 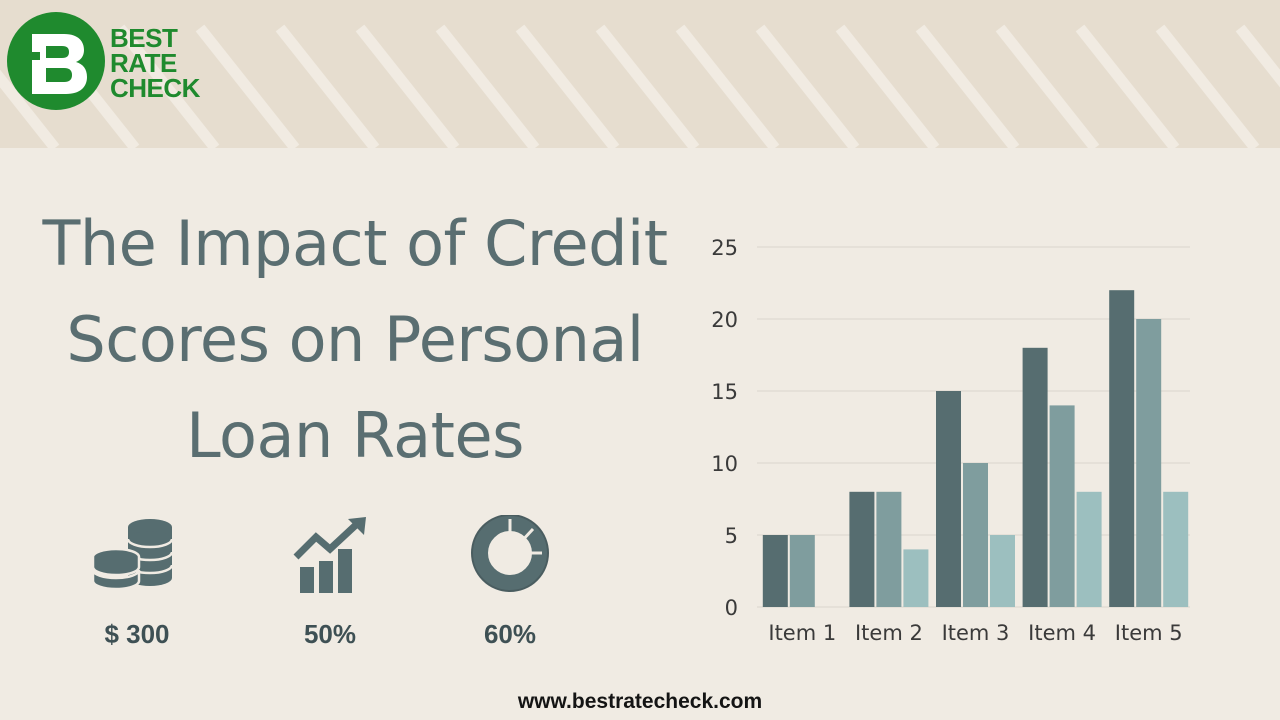 I want to click on title-line-2: Scores on Personal, so click(x=355, y=339).